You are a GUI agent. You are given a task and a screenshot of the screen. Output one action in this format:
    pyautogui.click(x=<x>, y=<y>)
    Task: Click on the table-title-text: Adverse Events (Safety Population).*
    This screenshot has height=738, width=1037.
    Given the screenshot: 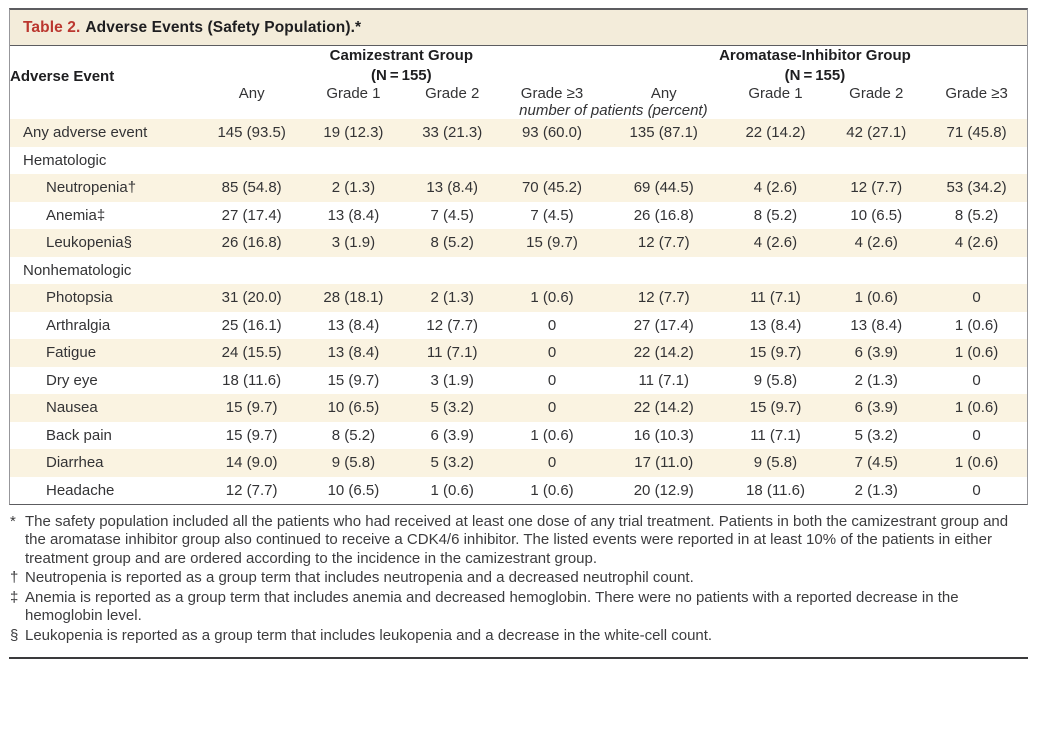 What is the action you would take?
    pyautogui.click(x=223, y=27)
    